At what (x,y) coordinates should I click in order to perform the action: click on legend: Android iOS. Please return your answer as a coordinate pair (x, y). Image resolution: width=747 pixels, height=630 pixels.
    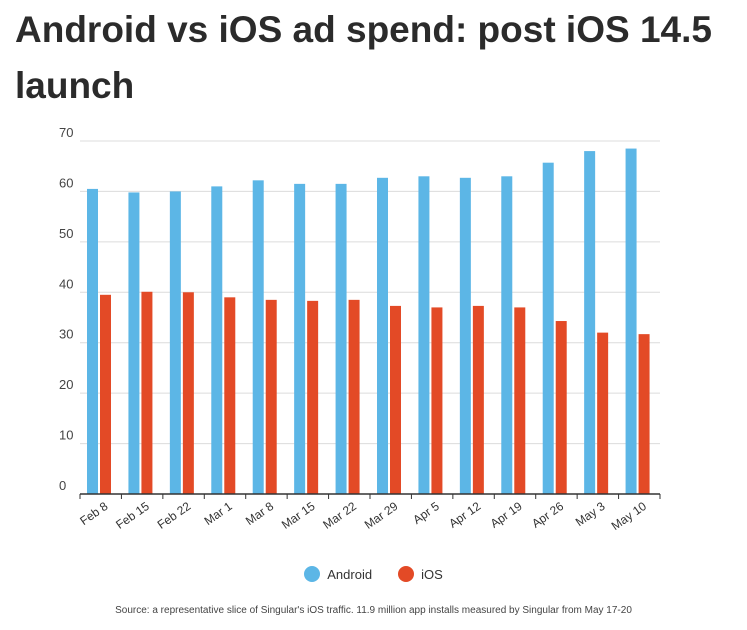
    Looking at the image, I should click on (373, 574).